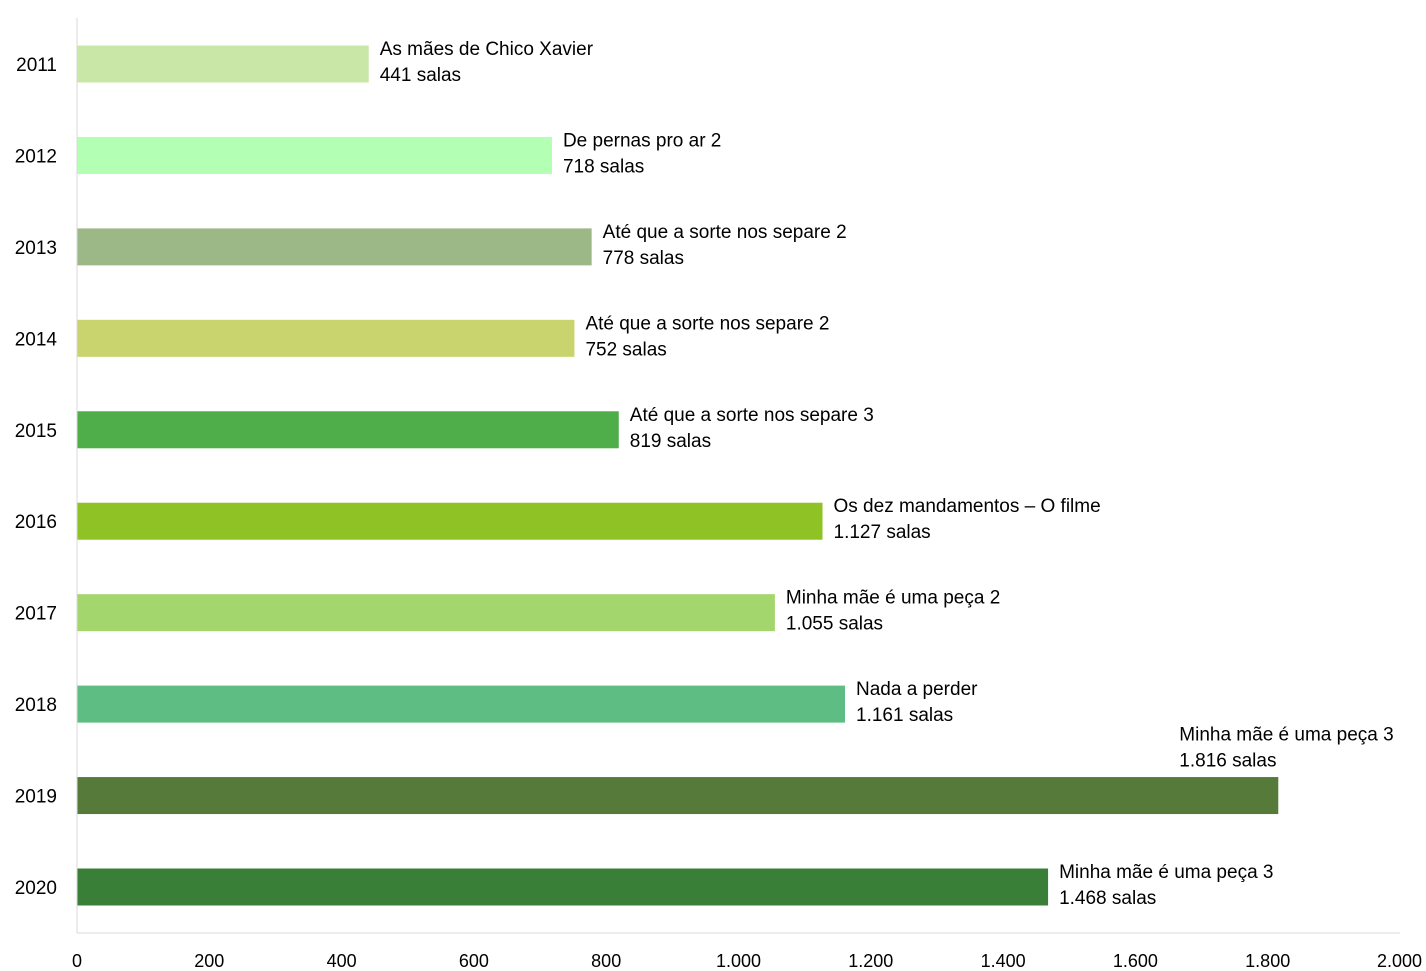 This screenshot has width=1426, height=971. Describe the element at coordinates (603, 166) in the screenshot. I see `data-label-value-2012: 718 salas` at that location.